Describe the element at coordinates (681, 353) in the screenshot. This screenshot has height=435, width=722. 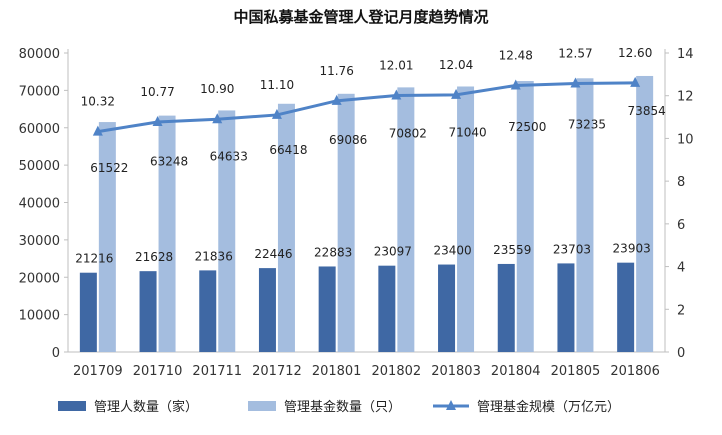
I see `right-tick-label: 0` at that location.